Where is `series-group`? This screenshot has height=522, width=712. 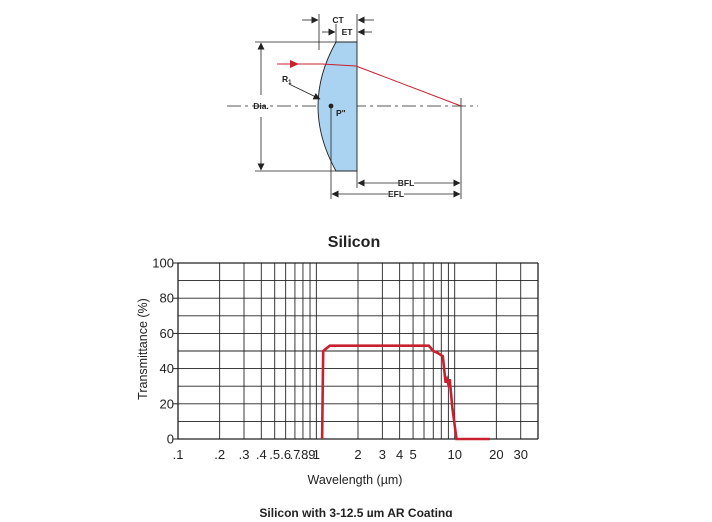
series-group is located at coordinates (405, 392).